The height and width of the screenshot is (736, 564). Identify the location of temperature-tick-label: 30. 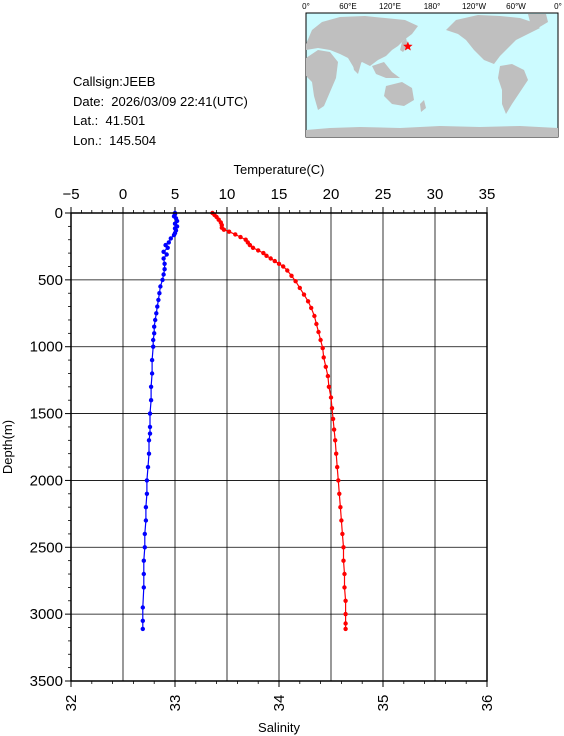
(435, 194).